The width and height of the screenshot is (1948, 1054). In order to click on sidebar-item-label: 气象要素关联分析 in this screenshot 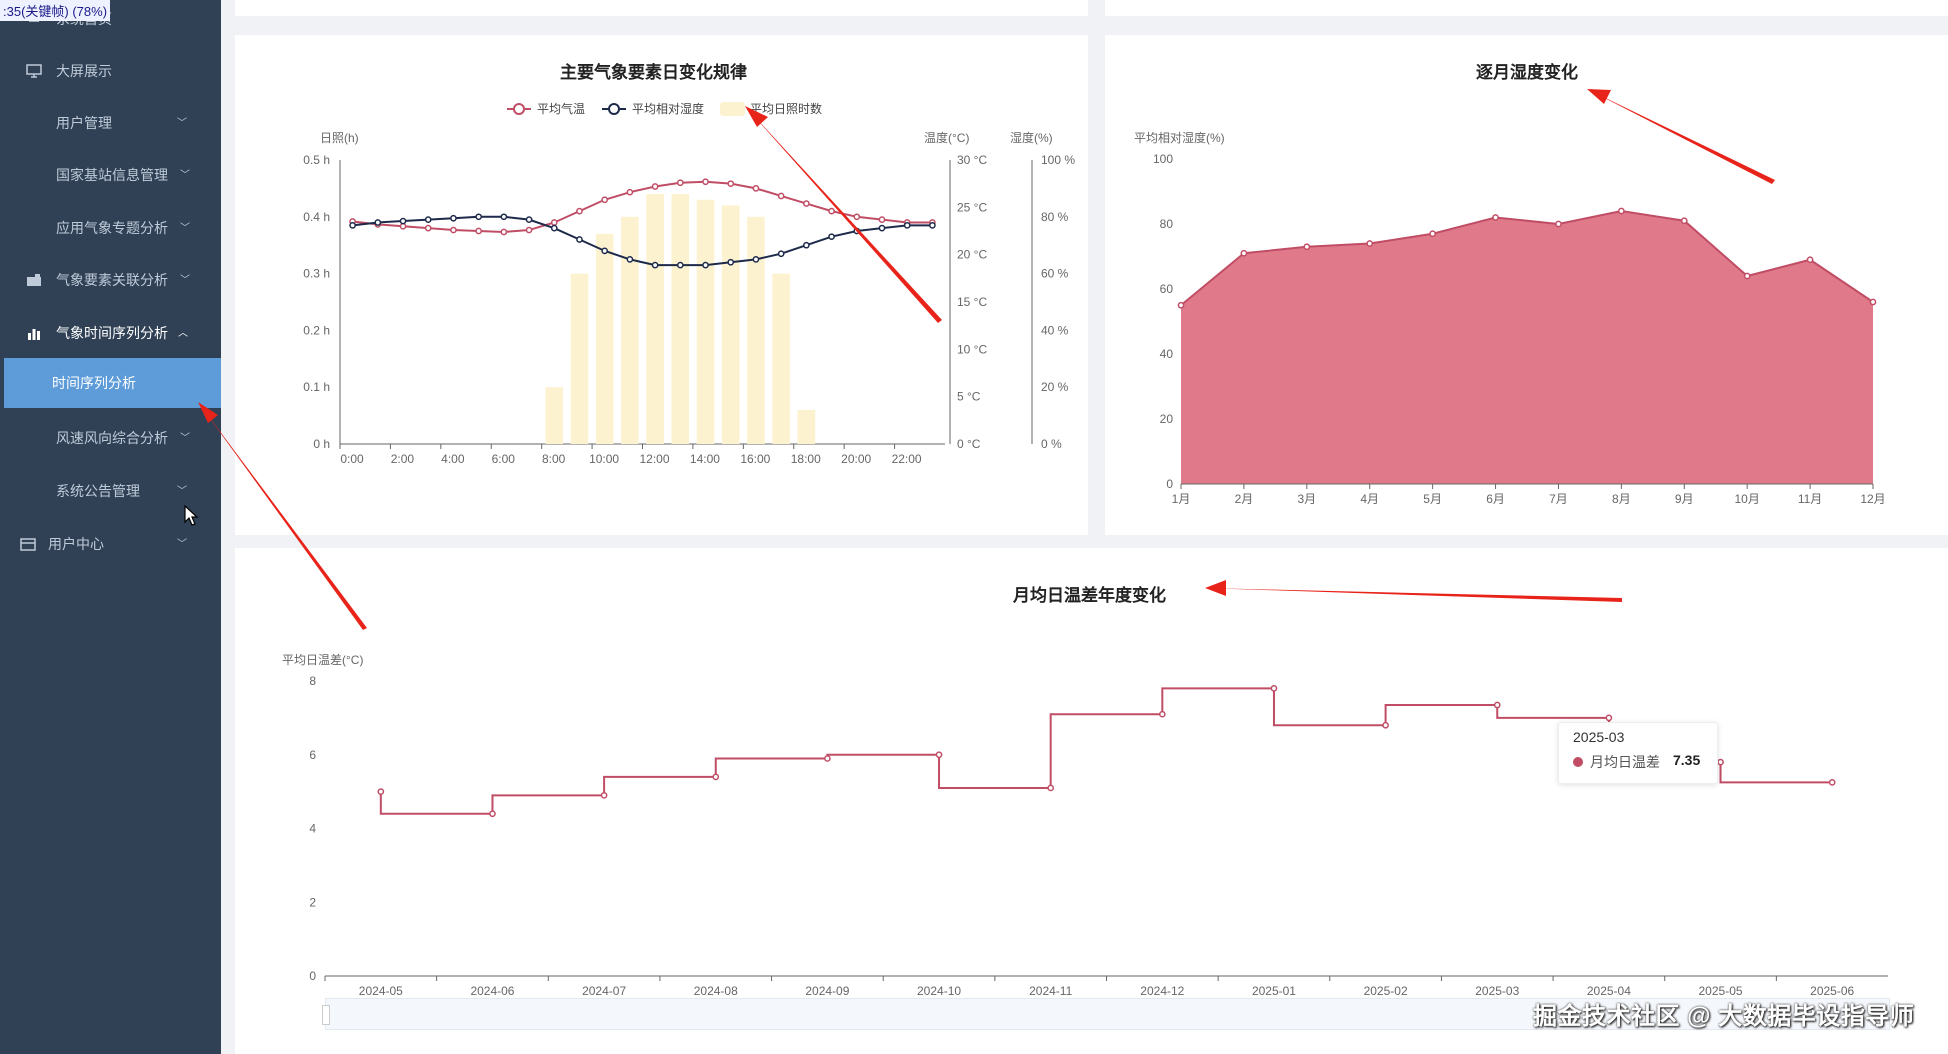, I will do `click(112, 280)`.